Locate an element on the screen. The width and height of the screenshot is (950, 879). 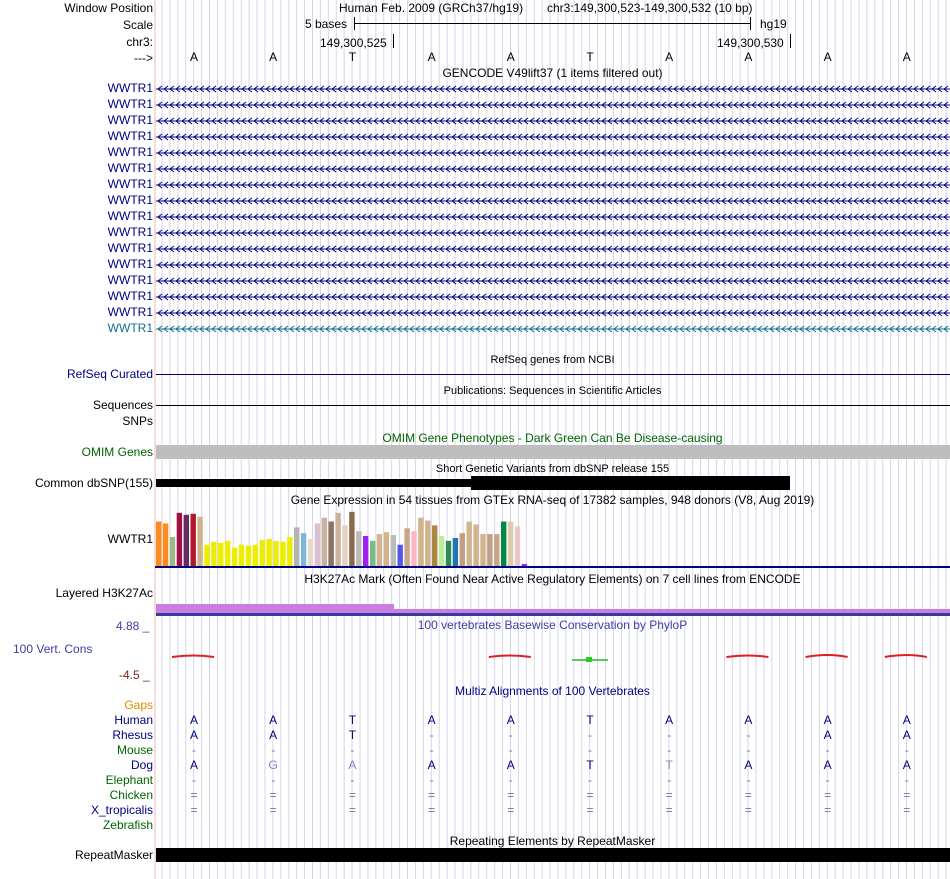
h3k27ac-signal-high is located at coordinates (275, 607).